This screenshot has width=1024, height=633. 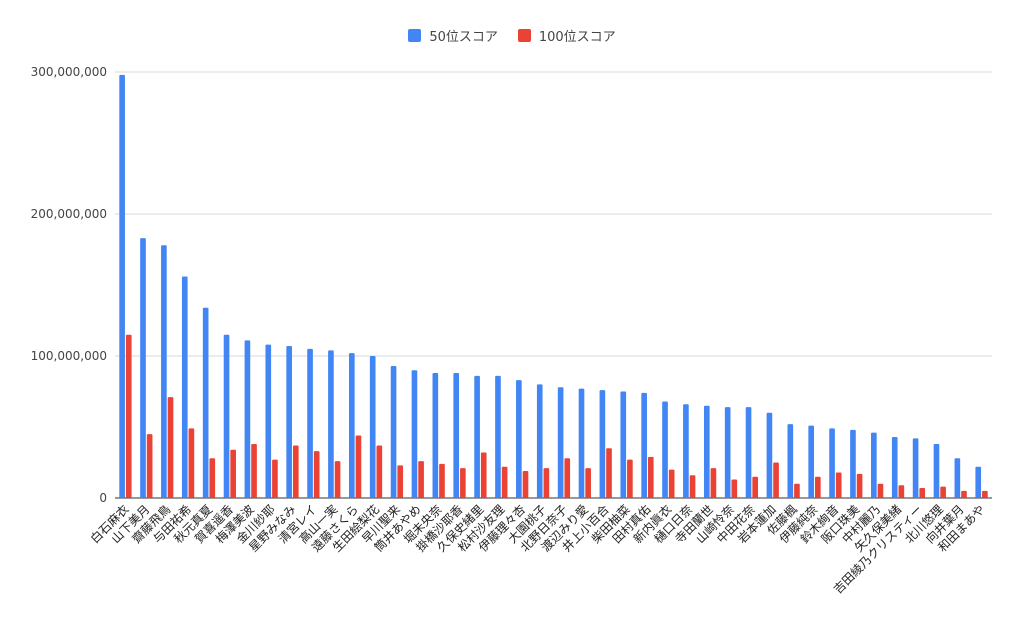 I want to click on y-tick-label: 300,000,000, so click(x=69, y=72).